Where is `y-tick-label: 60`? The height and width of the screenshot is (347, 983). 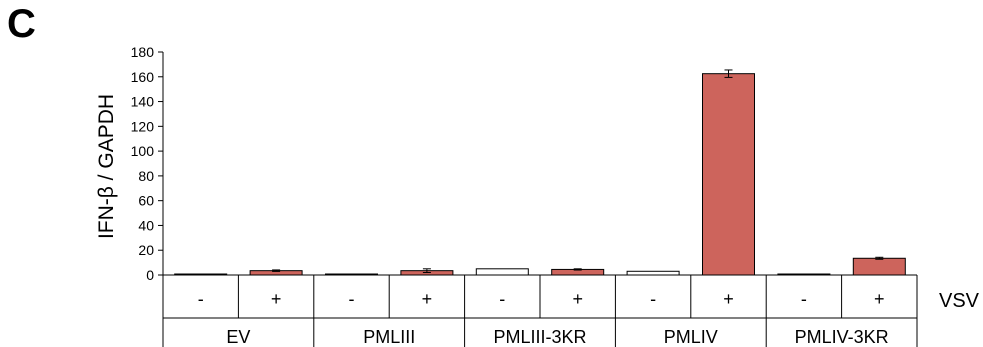 y-tick-label: 60 is located at coordinates (146, 201).